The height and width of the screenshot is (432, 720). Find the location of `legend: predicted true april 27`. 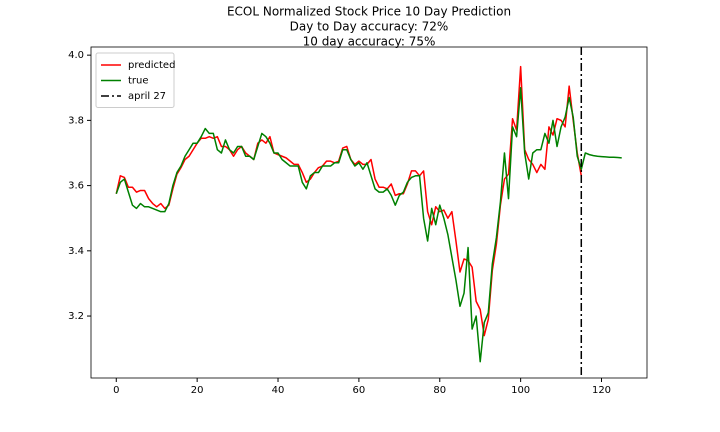

legend: predicted true april 27 is located at coordinates (135, 80).